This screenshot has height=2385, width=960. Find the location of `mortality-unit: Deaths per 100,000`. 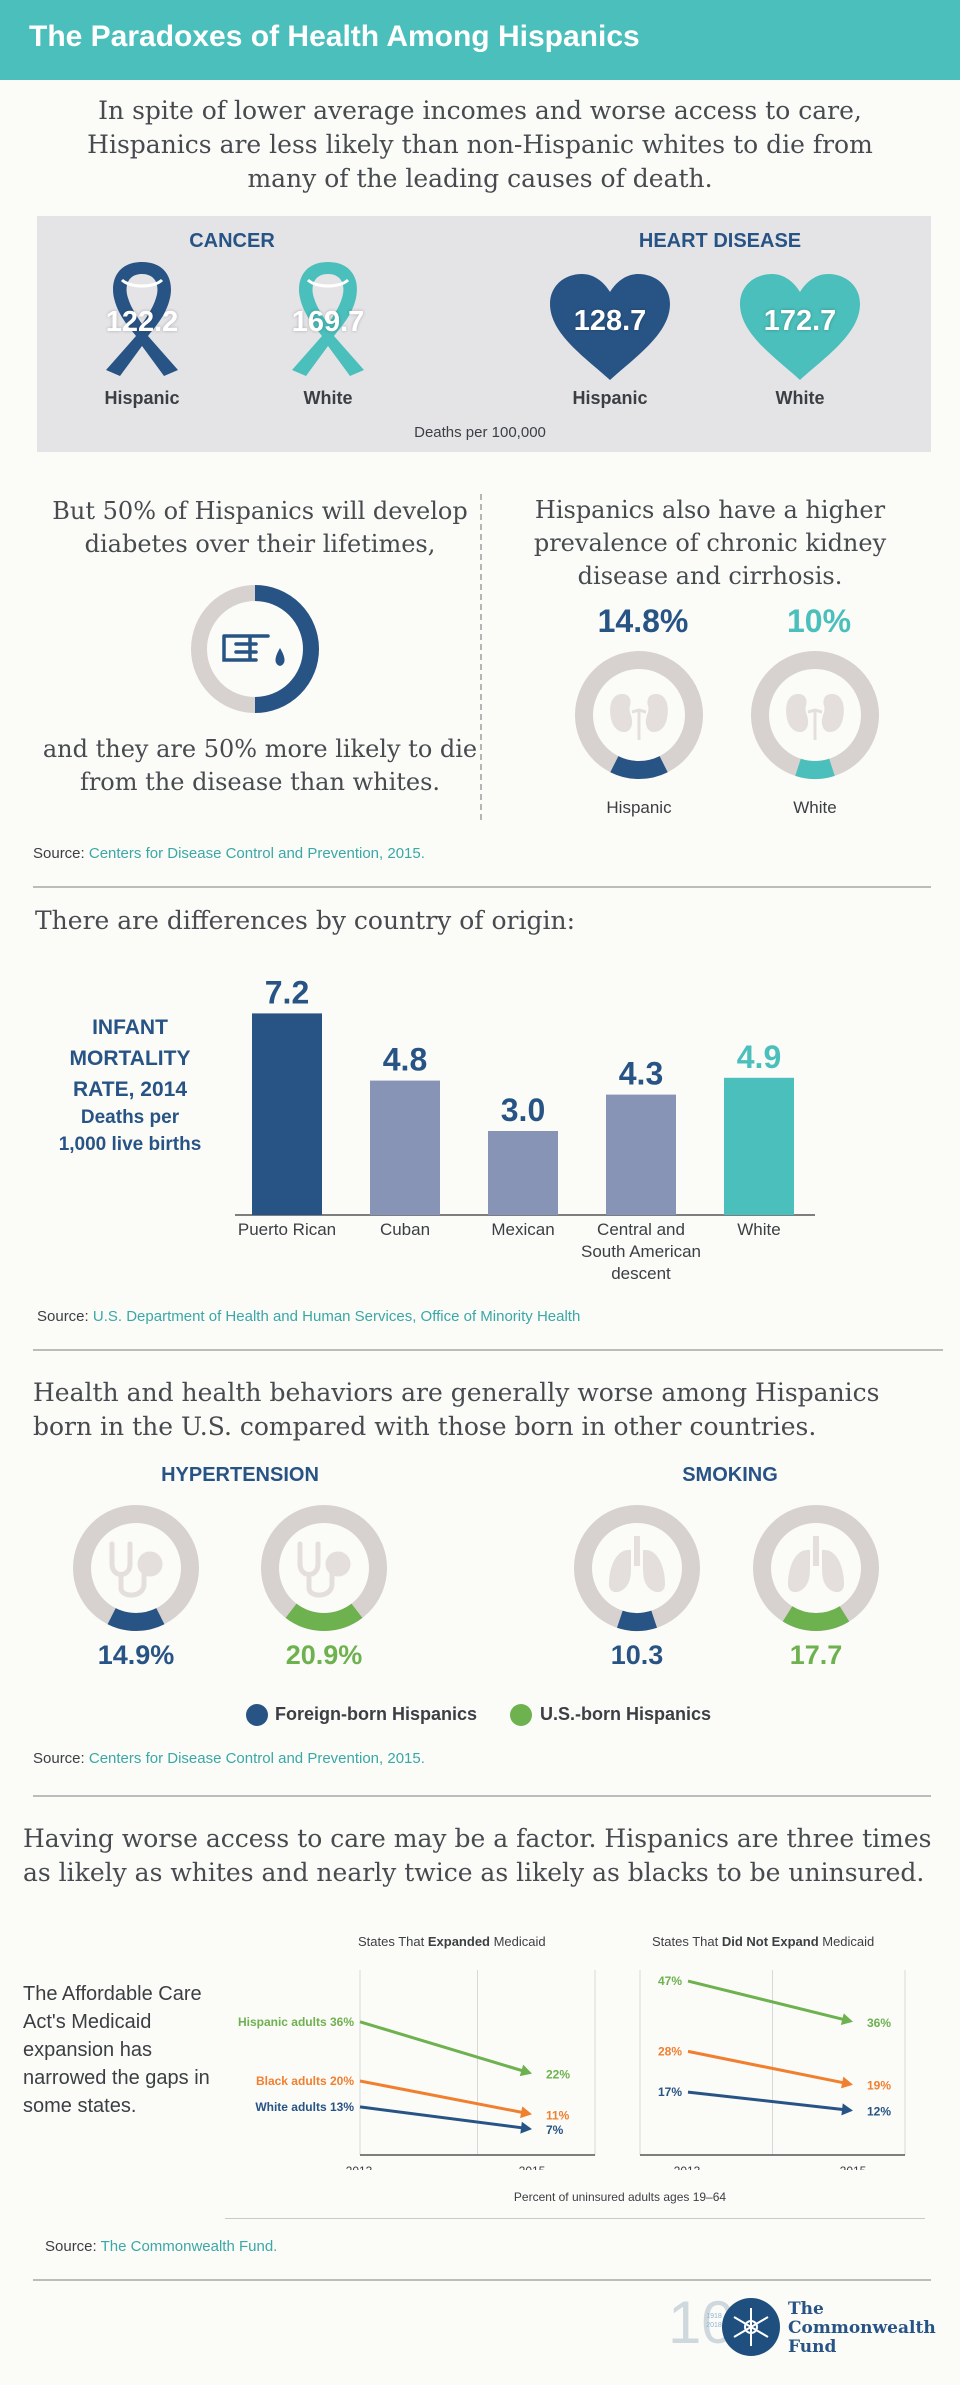

mortality-unit: Deaths per 100,000 is located at coordinates (480, 432).